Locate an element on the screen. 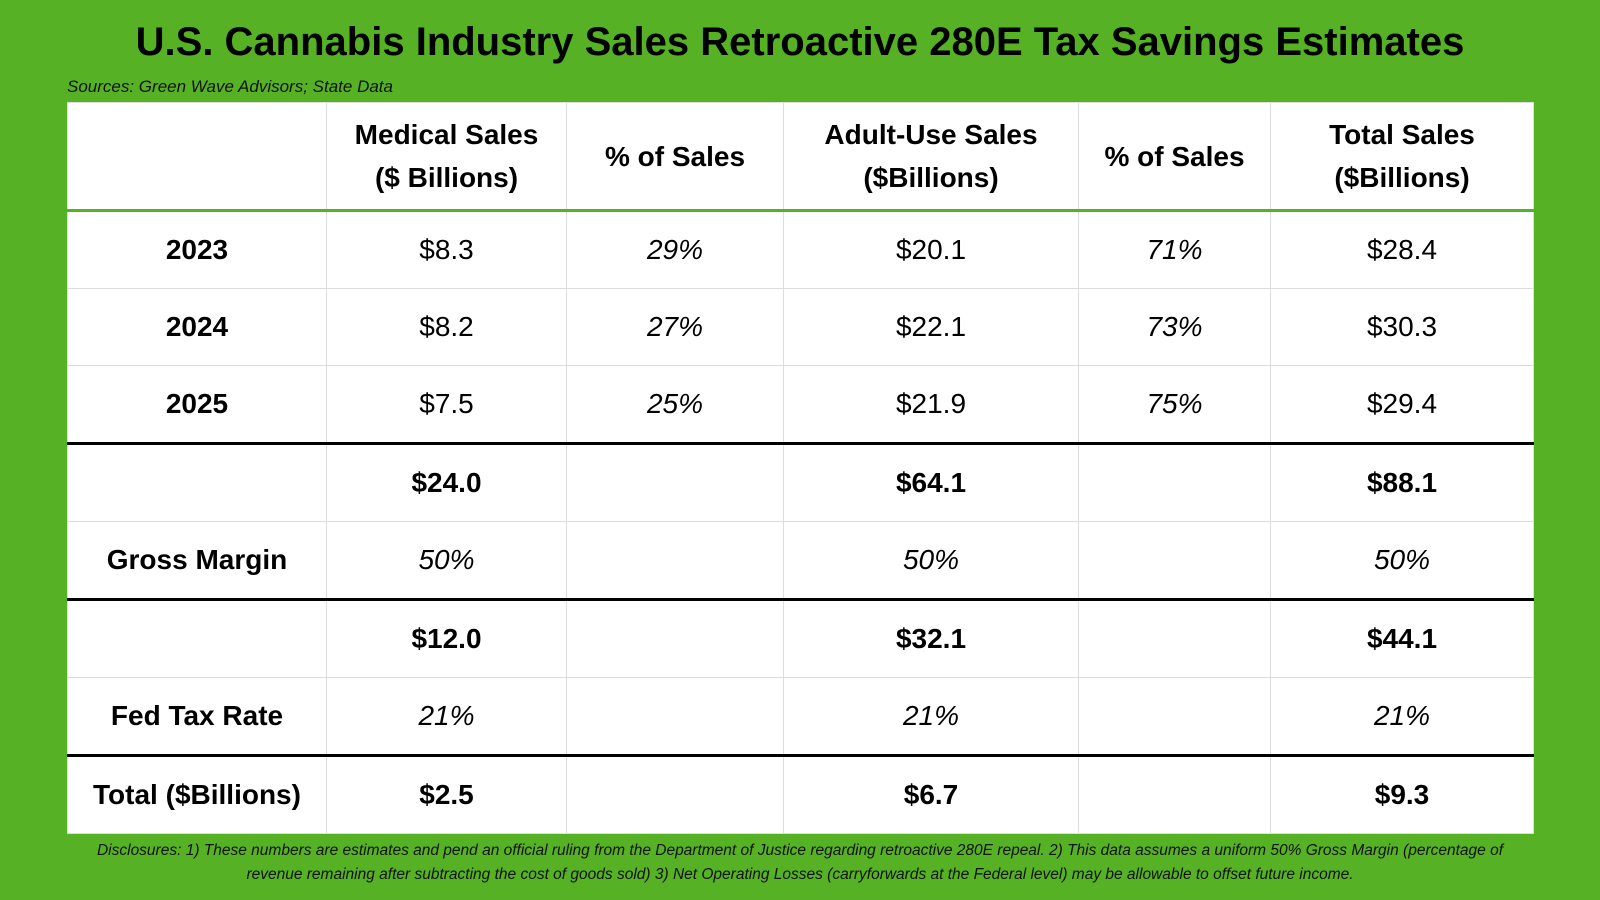 This screenshot has height=900, width=1600. table-cell: 75% is located at coordinates (1174, 404).